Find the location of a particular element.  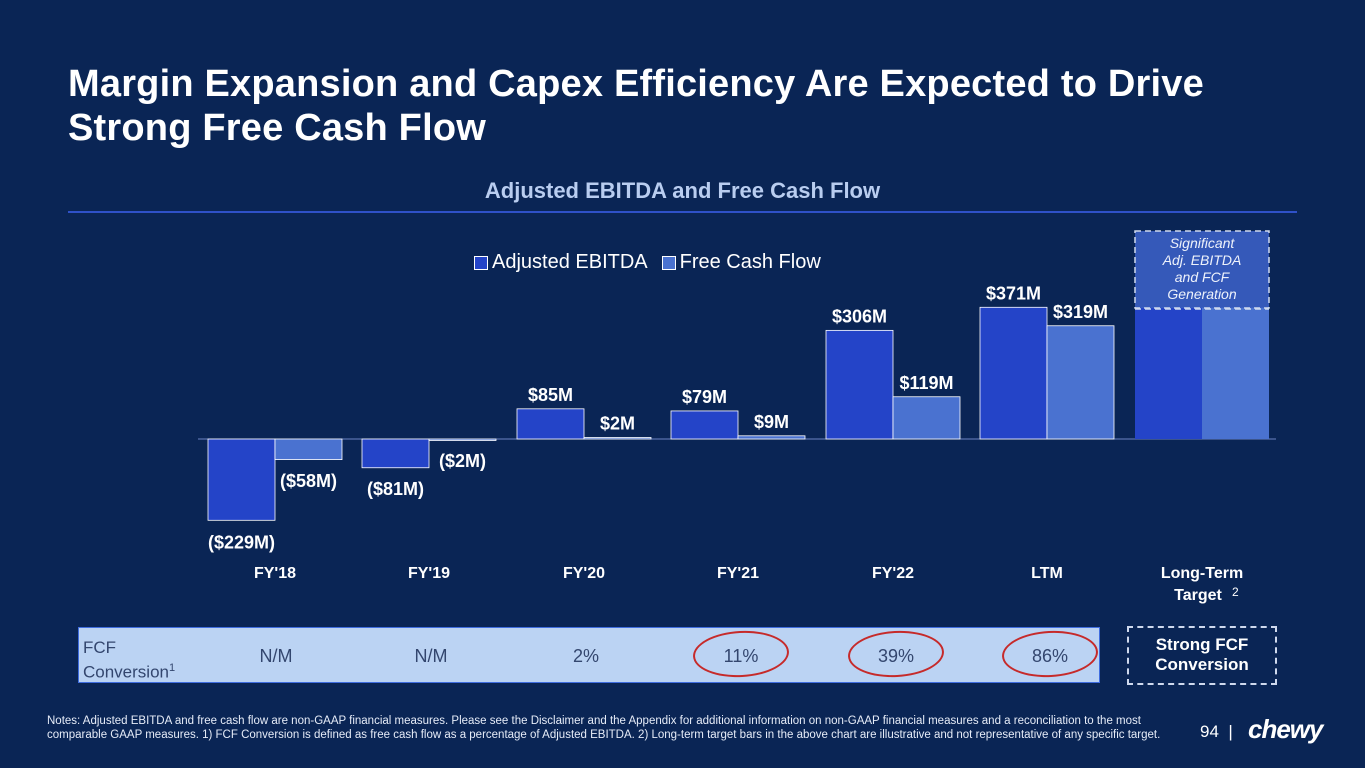

legend-swatch-ebitda is located at coordinates (481, 262).